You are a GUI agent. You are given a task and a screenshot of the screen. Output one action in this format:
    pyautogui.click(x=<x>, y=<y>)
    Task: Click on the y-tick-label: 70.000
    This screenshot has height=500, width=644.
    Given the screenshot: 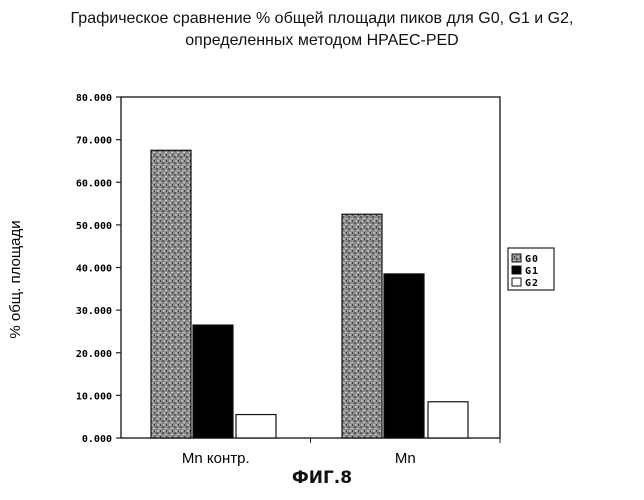 What is the action you would take?
    pyautogui.click(x=94, y=141)
    